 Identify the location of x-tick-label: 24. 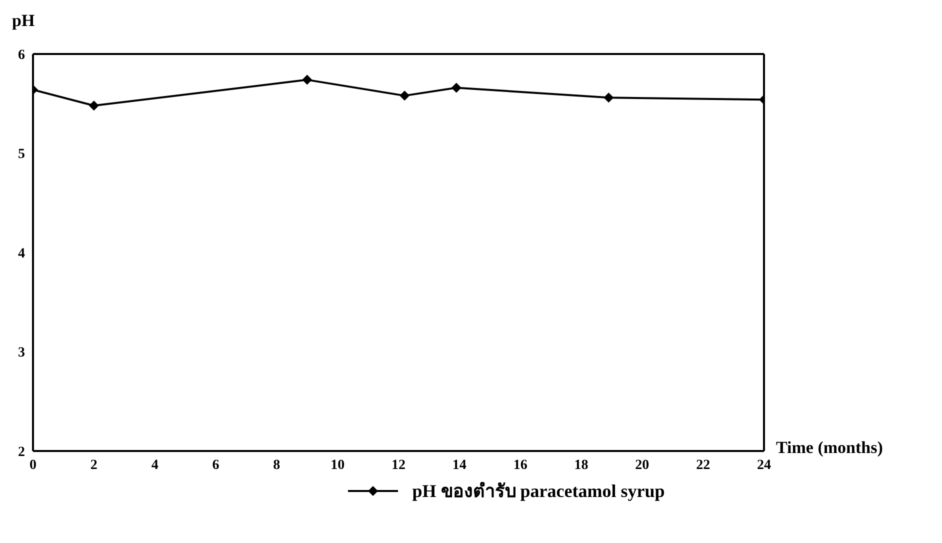
(764, 465).